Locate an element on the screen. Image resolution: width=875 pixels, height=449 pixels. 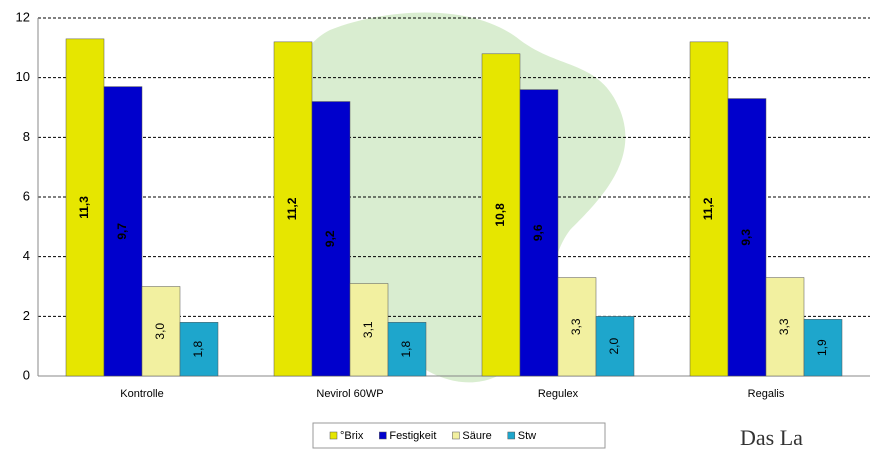
x-tick-label: Regulex is located at coordinates (558, 394).